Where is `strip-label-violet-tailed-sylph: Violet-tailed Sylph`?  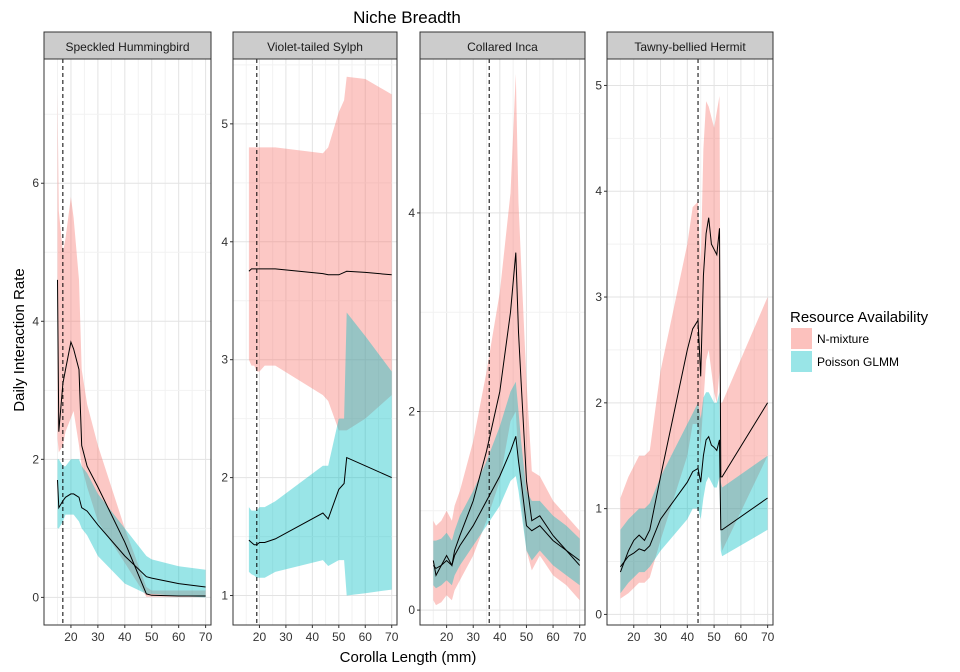
strip-label-violet-tailed-sylph: Violet-tailed Sylph is located at coordinates (315, 47).